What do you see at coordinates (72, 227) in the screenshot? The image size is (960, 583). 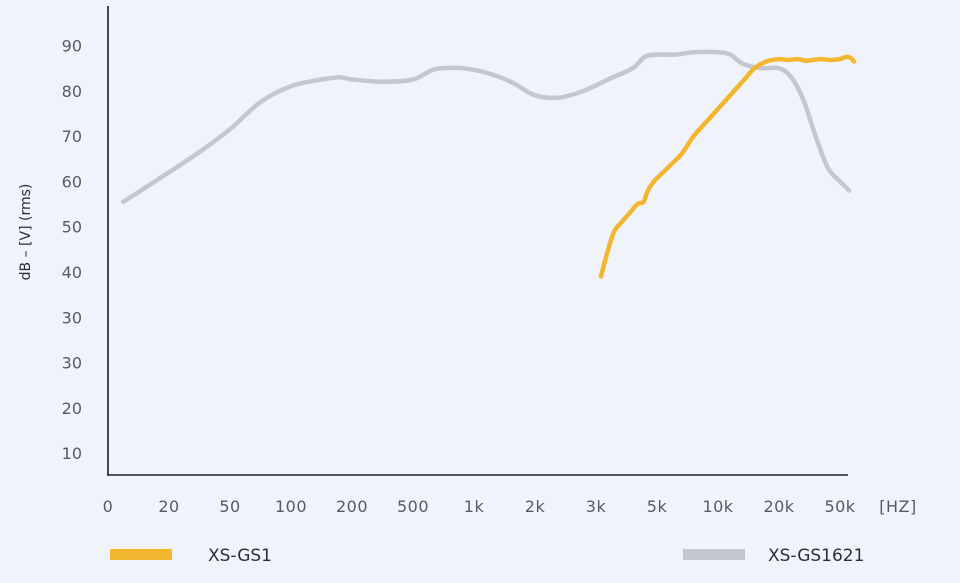 I see `y-tick-label: 50` at bounding box center [72, 227].